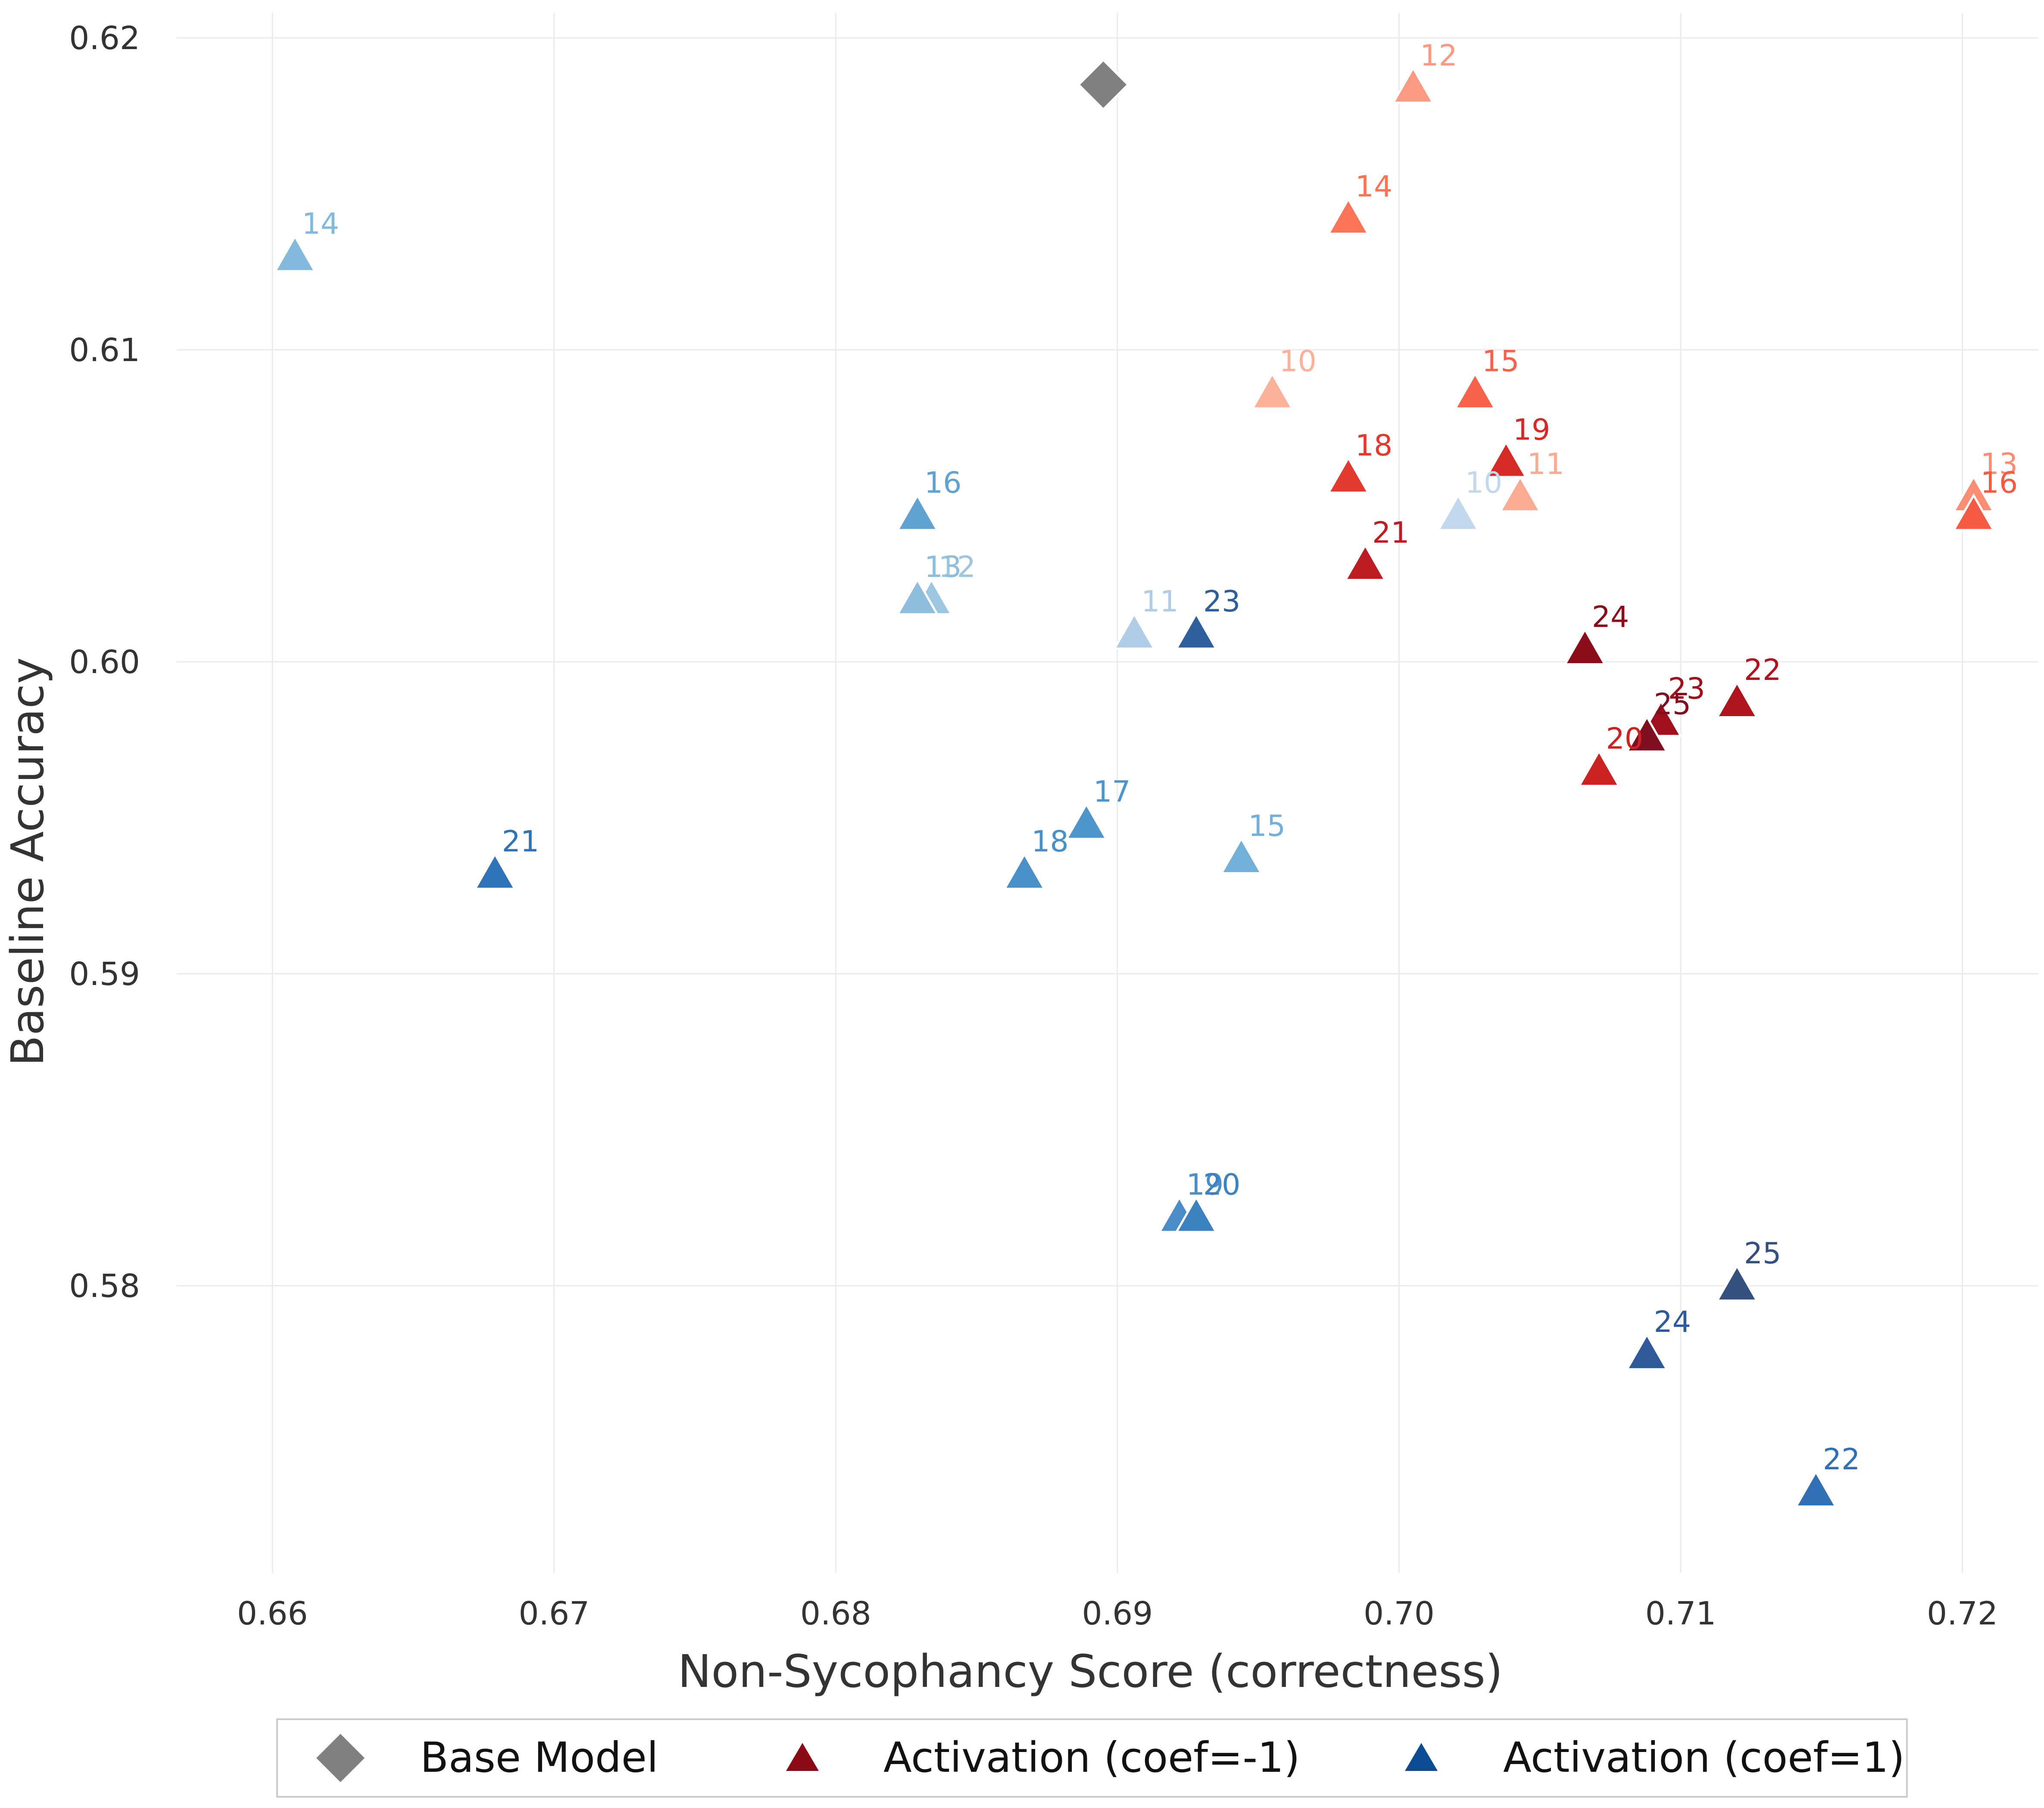 This screenshot has width=2044, height=1808. I want to click on x-tick-label: 0.71, so click(1680, 1613).